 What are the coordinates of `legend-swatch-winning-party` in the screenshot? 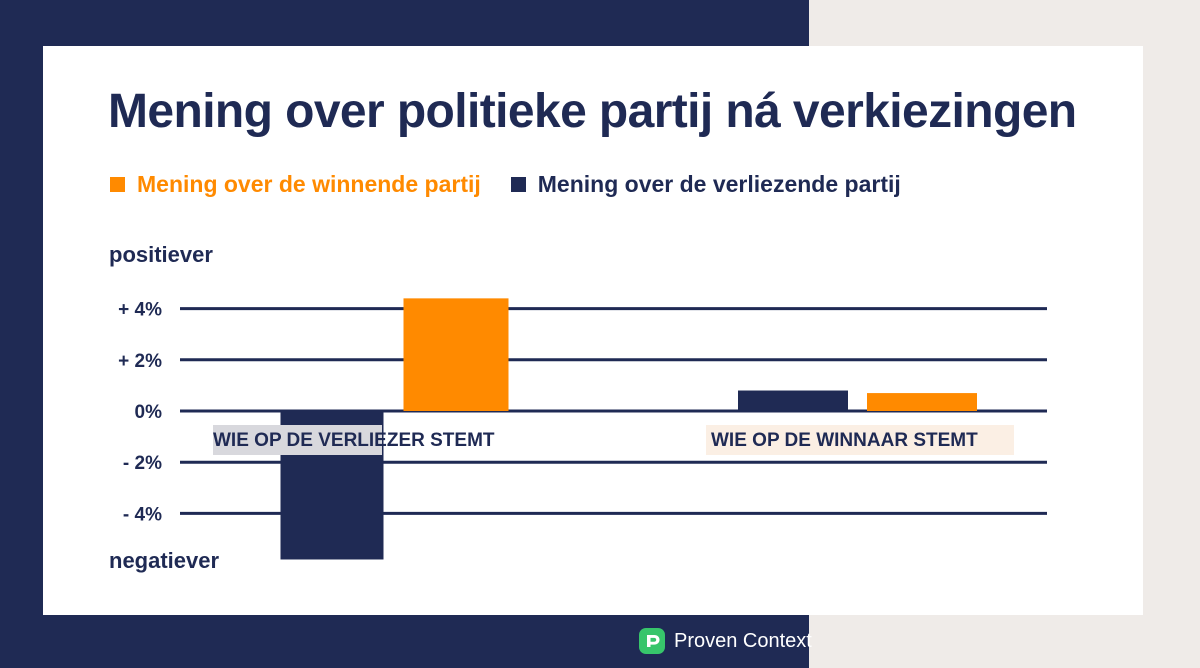 It's located at (117, 184).